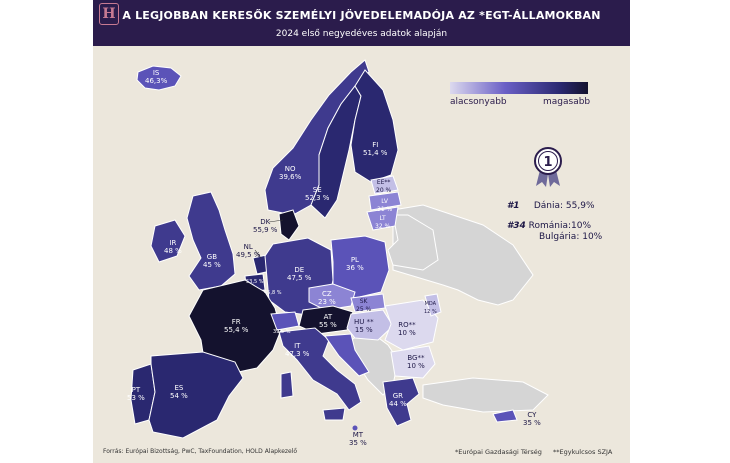 The height and width of the screenshot is (463, 730). I want to click on country-slovakia, so click(368, 303).